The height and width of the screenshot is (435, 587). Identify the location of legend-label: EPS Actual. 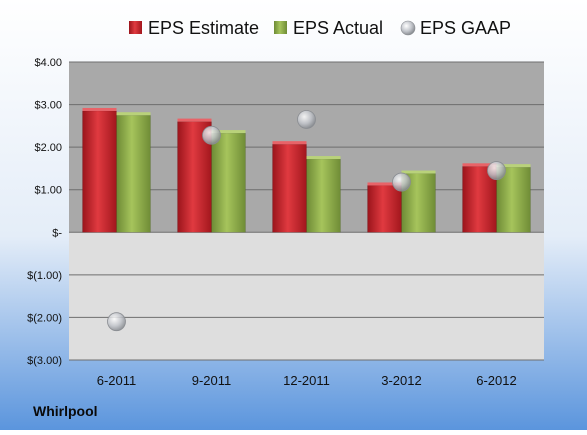
(338, 28).